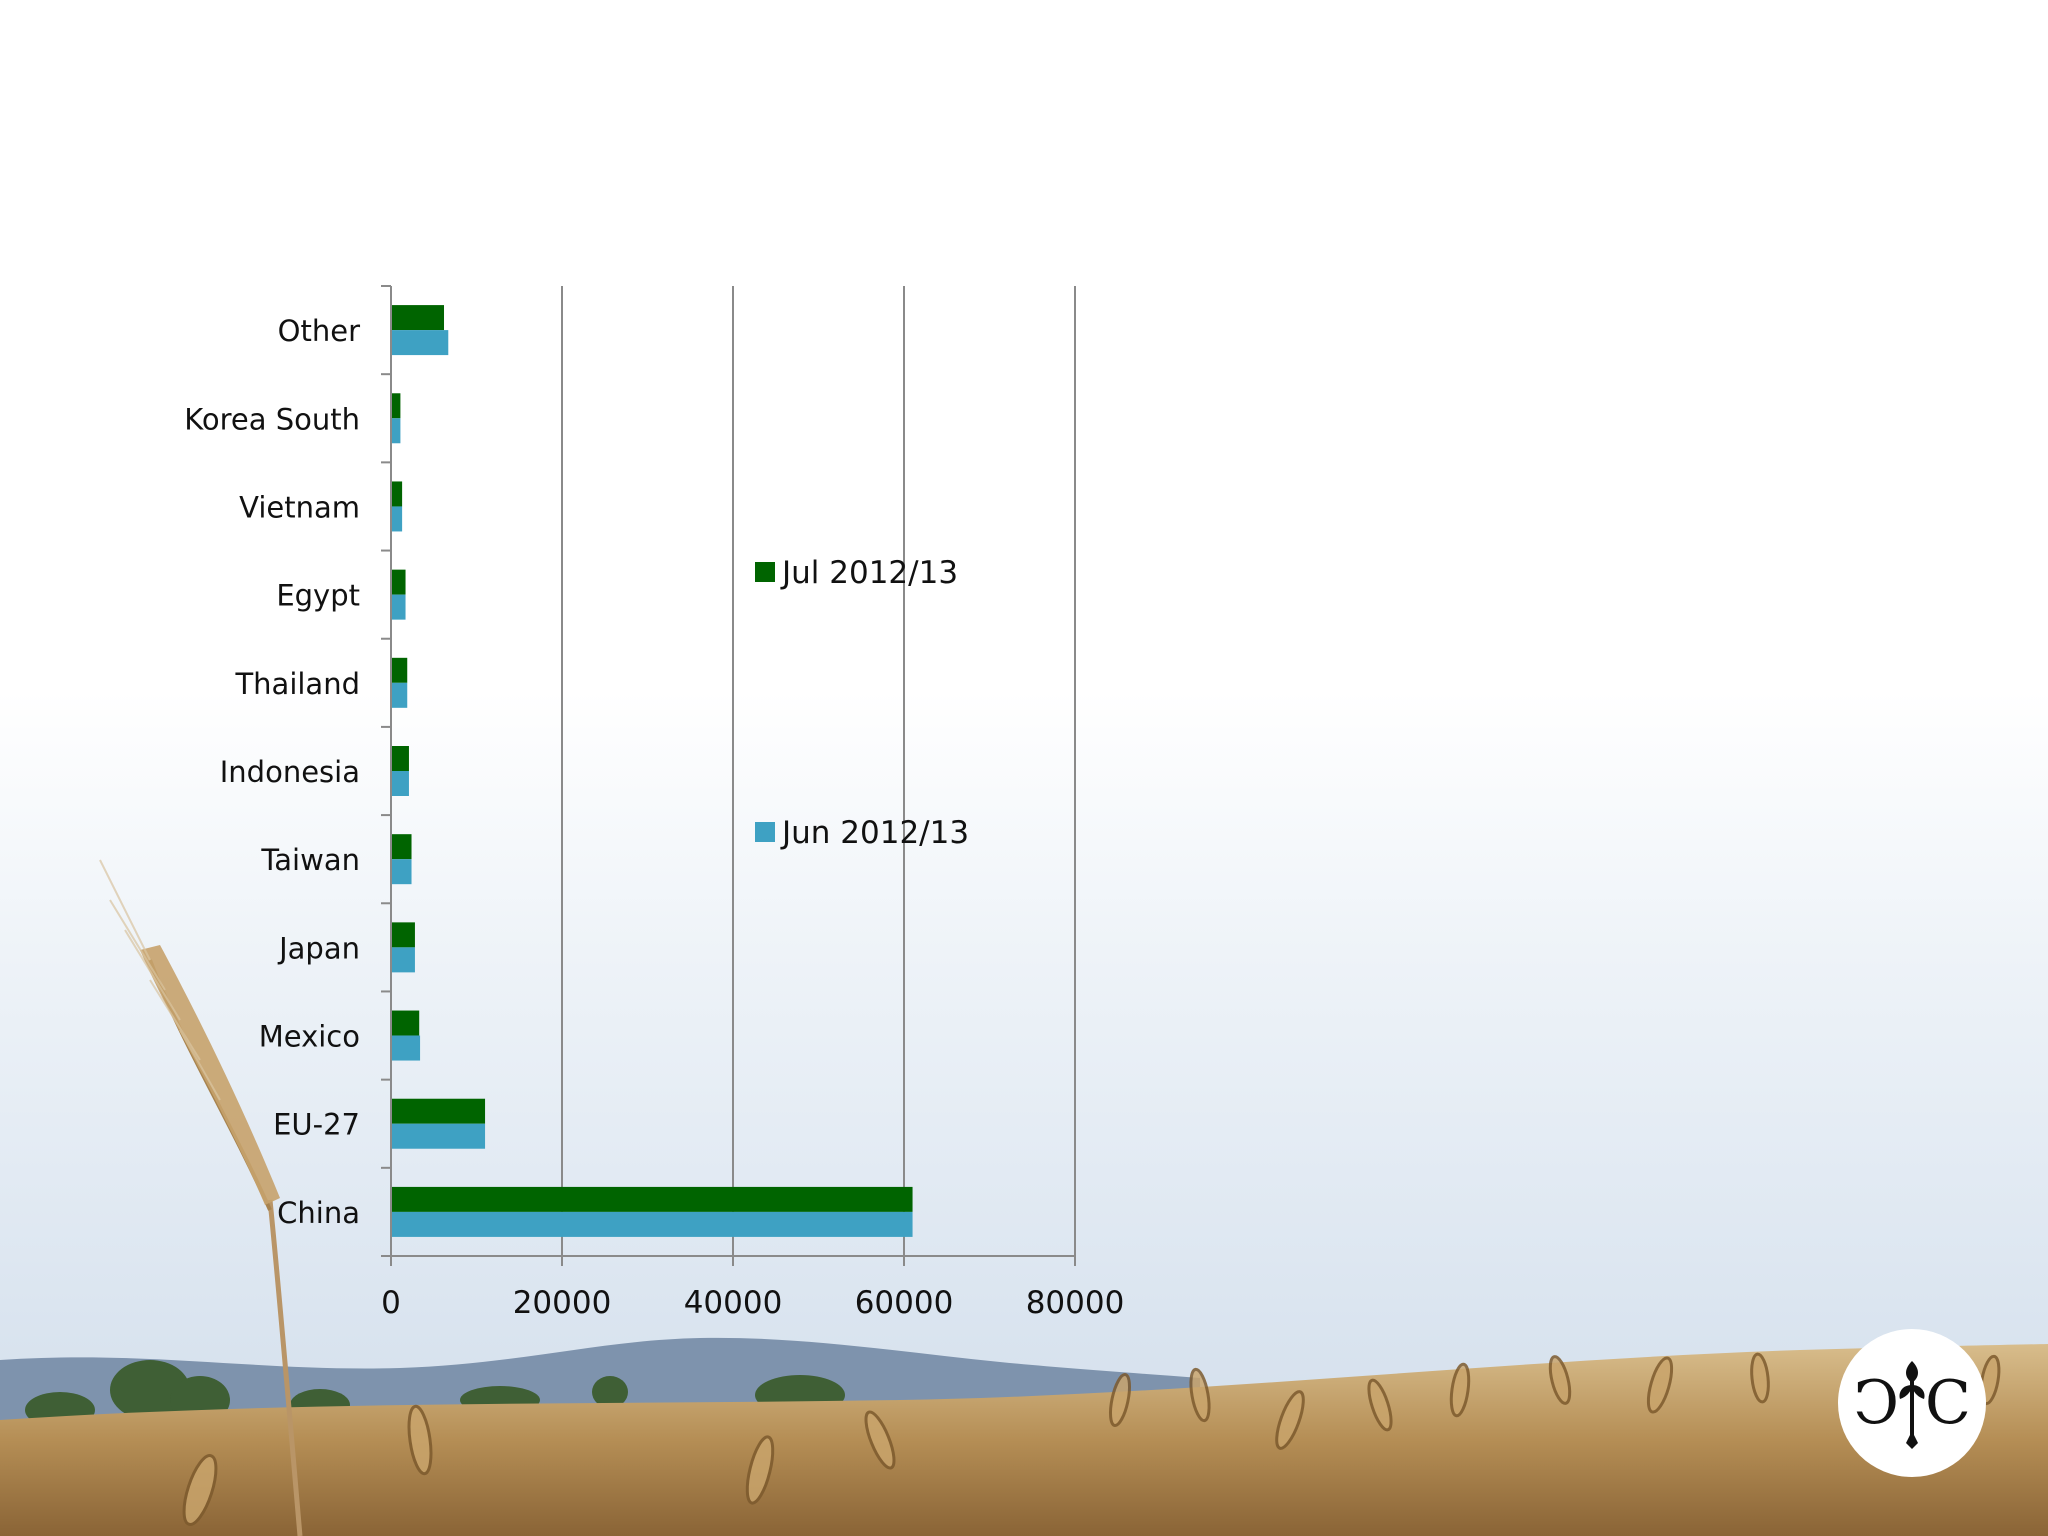 The height and width of the screenshot is (1536, 2048). I want to click on category-label: China, so click(318, 1213).